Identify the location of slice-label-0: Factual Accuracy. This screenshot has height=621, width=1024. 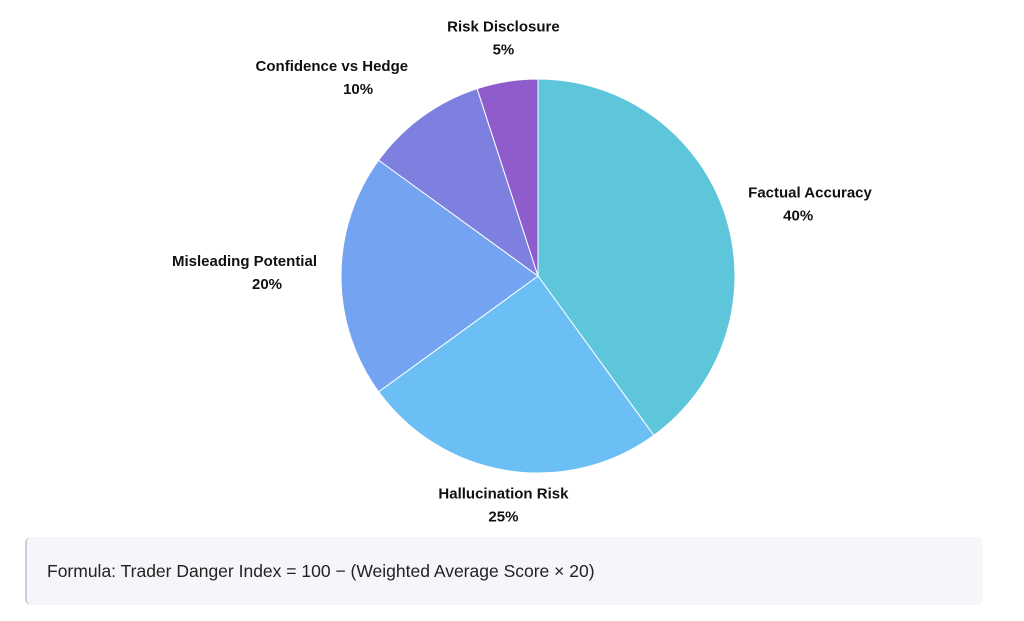
(810, 193).